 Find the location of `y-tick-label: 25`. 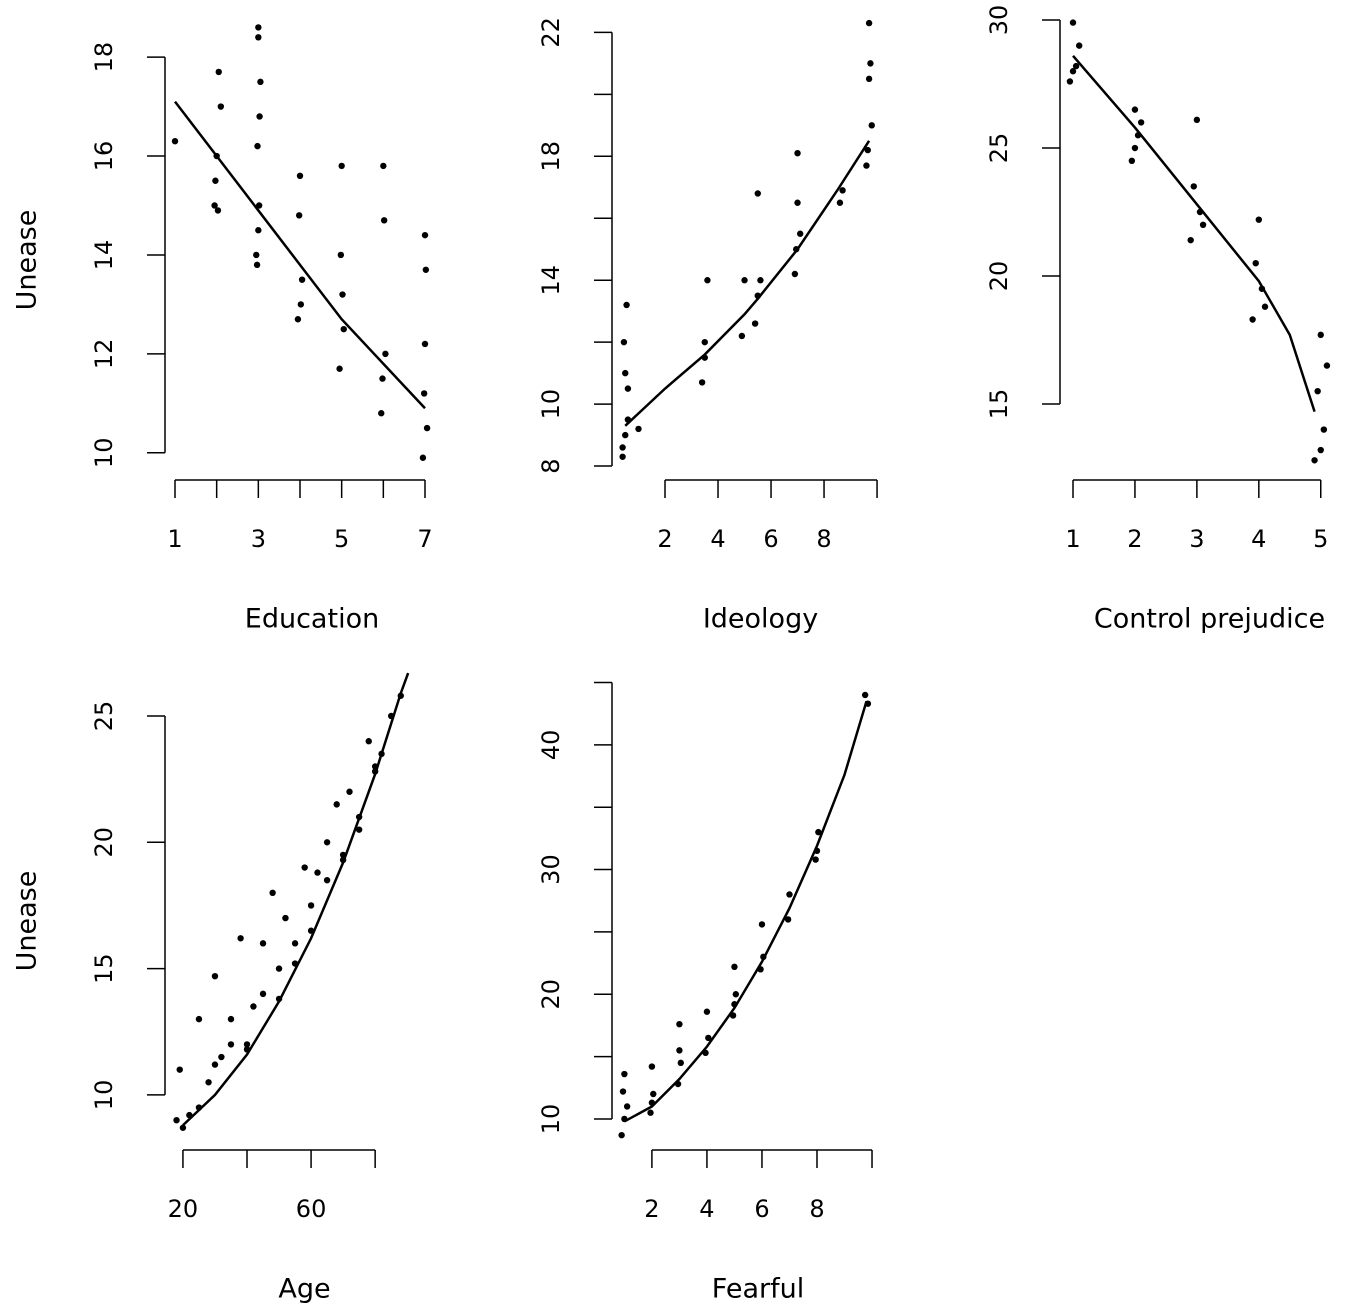

y-tick-label: 25 is located at coordinates (999, 148).